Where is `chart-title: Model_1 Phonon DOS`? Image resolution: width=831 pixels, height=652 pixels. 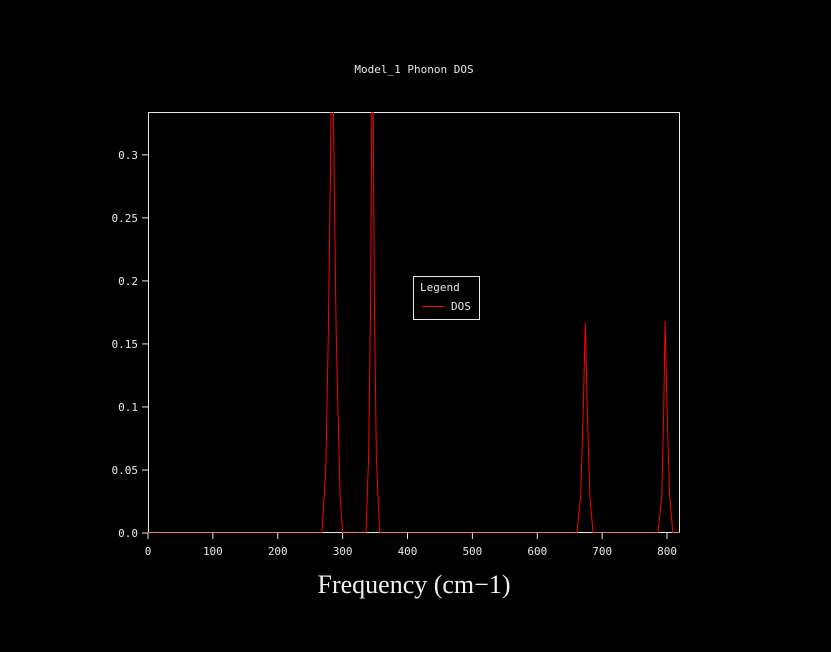
chart-title: Model_1 Phonon DOS is located at coordinates (414, 69).